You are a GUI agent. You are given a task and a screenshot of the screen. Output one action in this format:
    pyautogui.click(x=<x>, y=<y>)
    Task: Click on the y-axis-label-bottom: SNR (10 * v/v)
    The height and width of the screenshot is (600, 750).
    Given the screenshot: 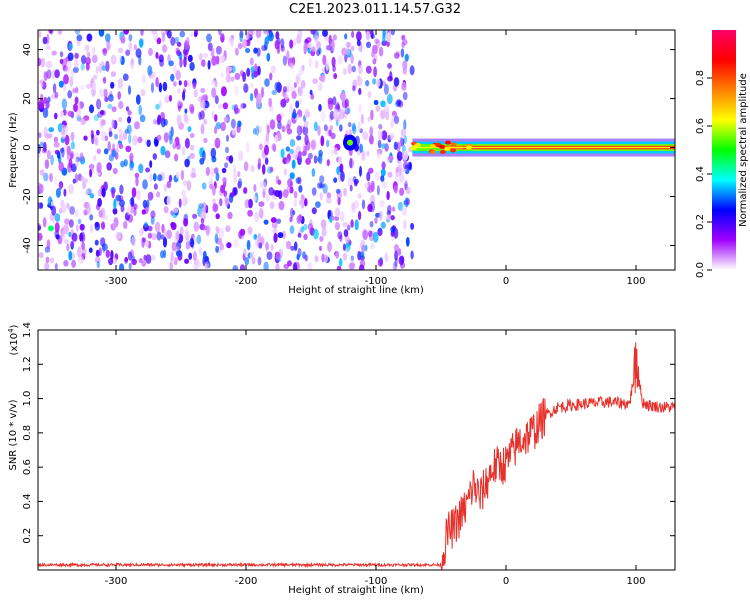 What is the action you would take?
    pyautogui.click(x=13, y=434)
    